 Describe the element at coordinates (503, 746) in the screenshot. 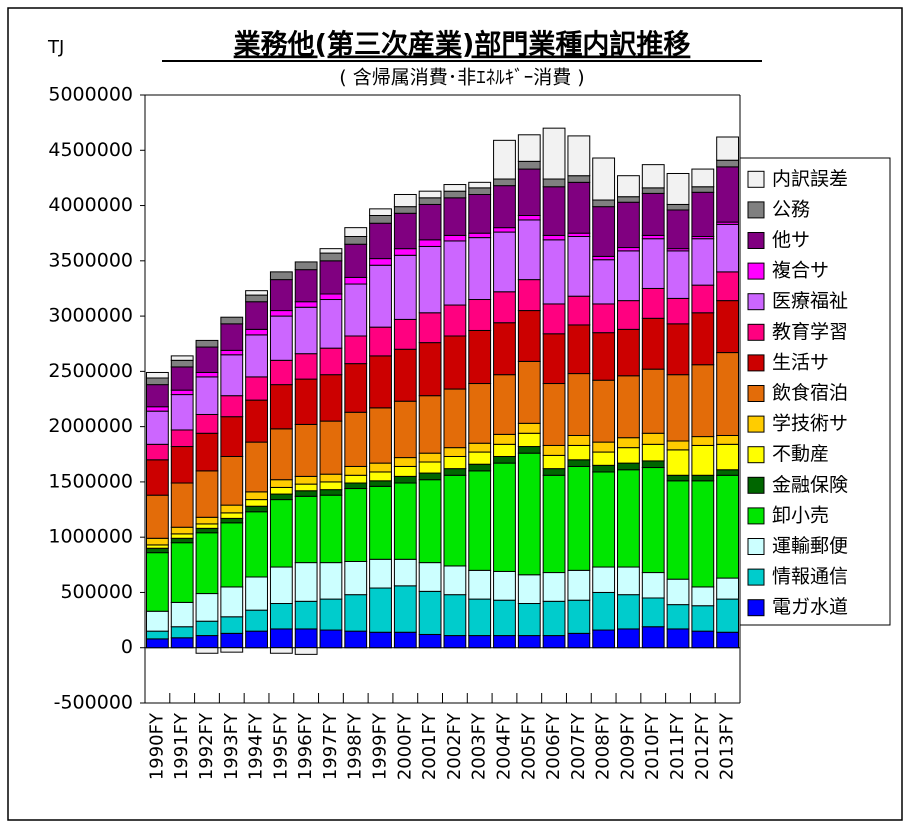

I see `x-tick-label: 2004FY` at that location.